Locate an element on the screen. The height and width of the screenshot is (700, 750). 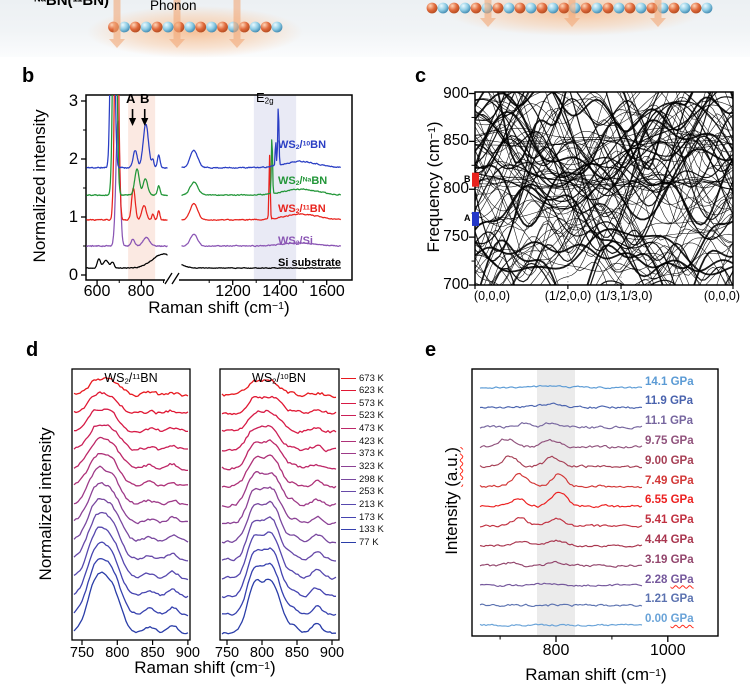
pressure-value: 1.21 is located at coordinates (658, 599).